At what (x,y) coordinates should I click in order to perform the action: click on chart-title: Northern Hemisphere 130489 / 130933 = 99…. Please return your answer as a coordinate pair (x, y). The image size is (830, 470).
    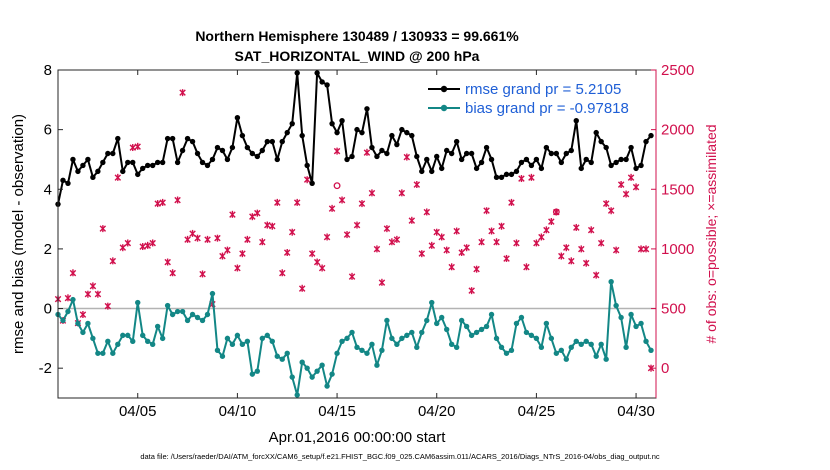
    Looking at the image, I should click on (357, 36).